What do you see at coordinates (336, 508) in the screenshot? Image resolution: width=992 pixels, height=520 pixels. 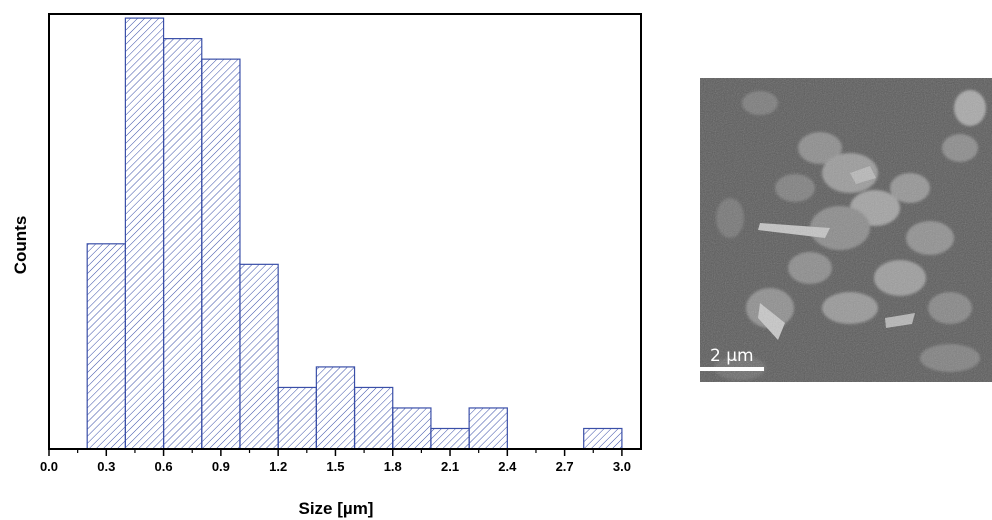 I see `x-axis-title: Size [µm]` at bounding box center [336, 508].